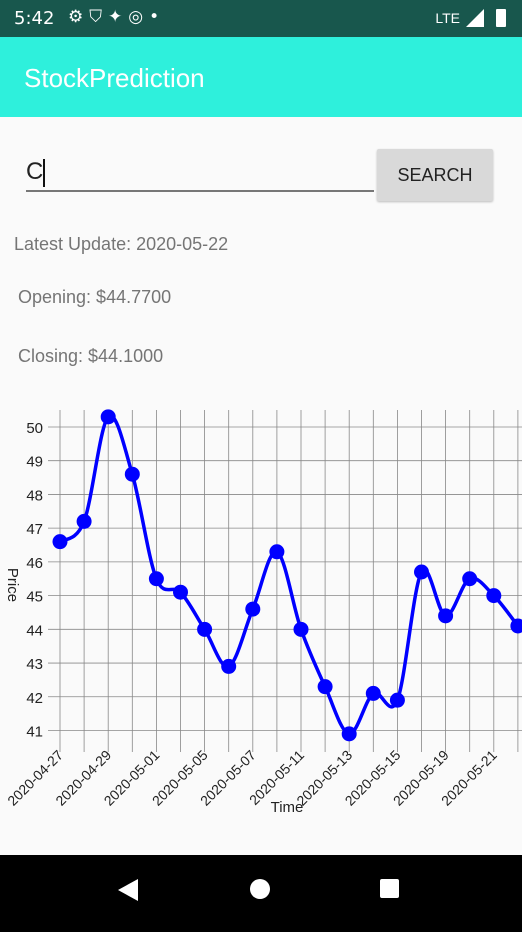 The height and width of the screenshot is (932, 522). I want to click on y-tick-label: 44, so click(34, 630).